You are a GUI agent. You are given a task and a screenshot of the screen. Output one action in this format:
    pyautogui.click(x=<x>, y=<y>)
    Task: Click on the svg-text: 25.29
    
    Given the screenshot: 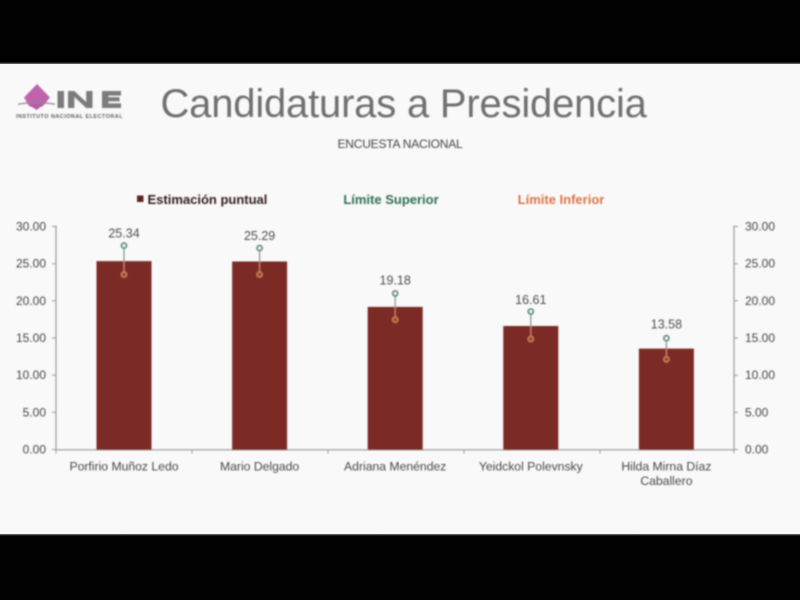 What is the action you would take?
    pyautogui.click(x=259, y=236)
    